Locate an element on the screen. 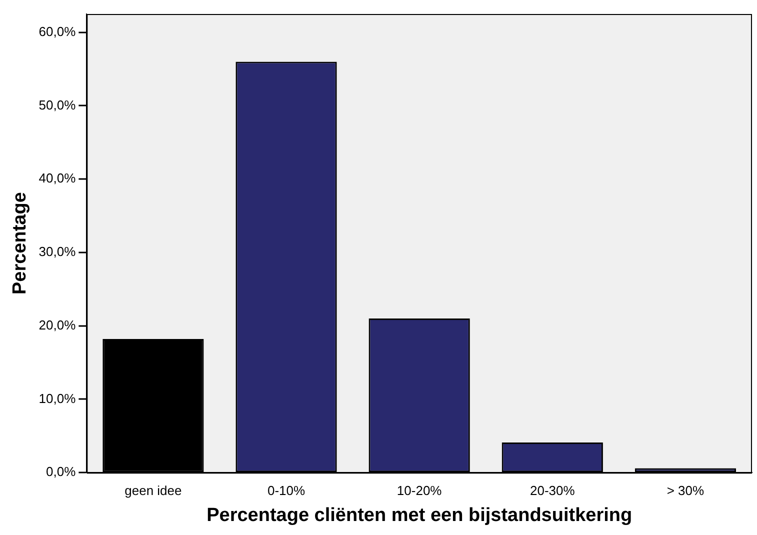  y-tick-label: 60,0% is located at coordinates (57, 31).